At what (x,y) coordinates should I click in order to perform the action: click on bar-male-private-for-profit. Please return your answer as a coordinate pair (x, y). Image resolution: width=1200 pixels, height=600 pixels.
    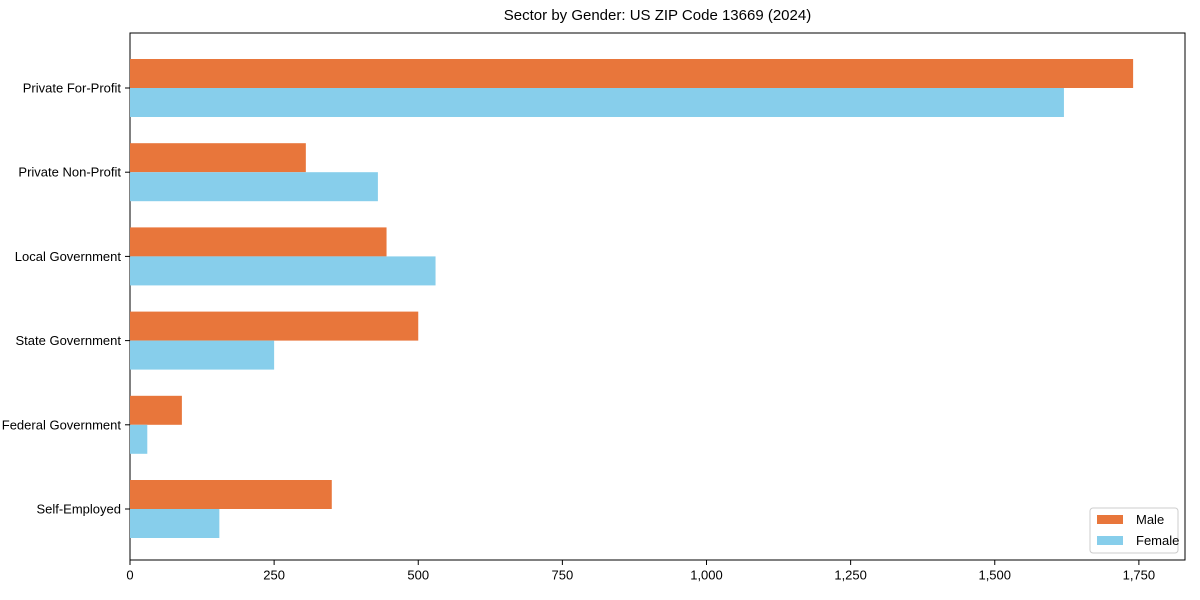
    Looking at the image, I should click on (632, 73).